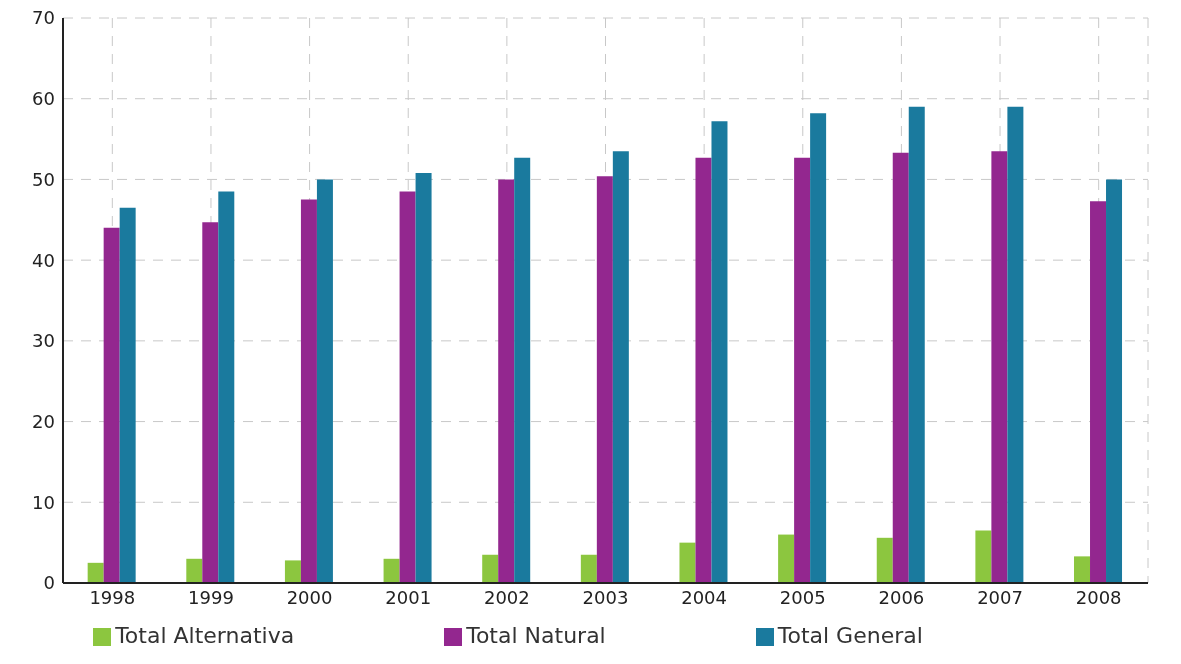 Image resolution: width=1181 pixels, height=664 pixels. What do you see at coordinates (309, 597) in the screenshot?
I see `x-tick-label: 2000` at bounding box center [309, 597].